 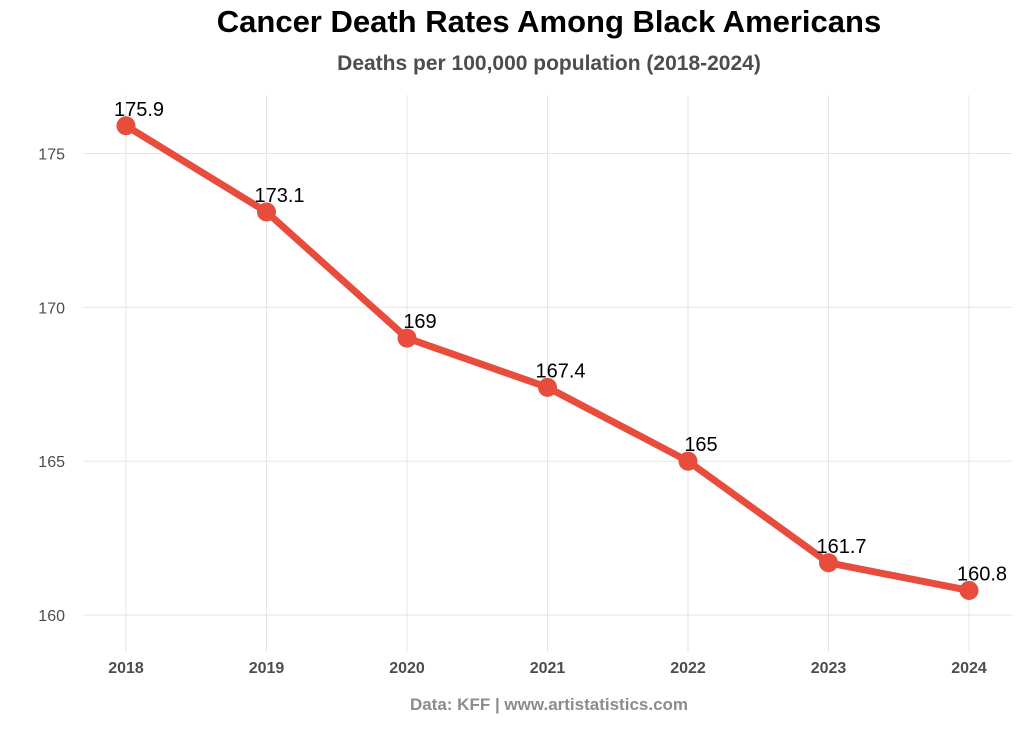 What do you see at coordinates (407, 668) in the screenshot?
I see `x-tick-label: 2020` at bounding box center [407, 668].